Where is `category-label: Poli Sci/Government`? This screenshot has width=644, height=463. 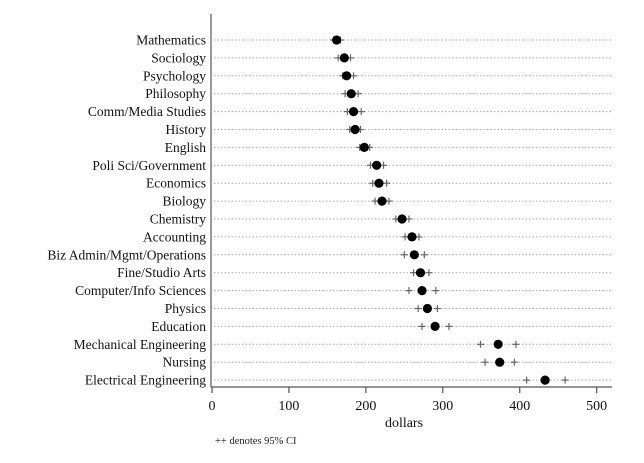 category-label: Poli Sci/Government is located at coordinates (149, 165).